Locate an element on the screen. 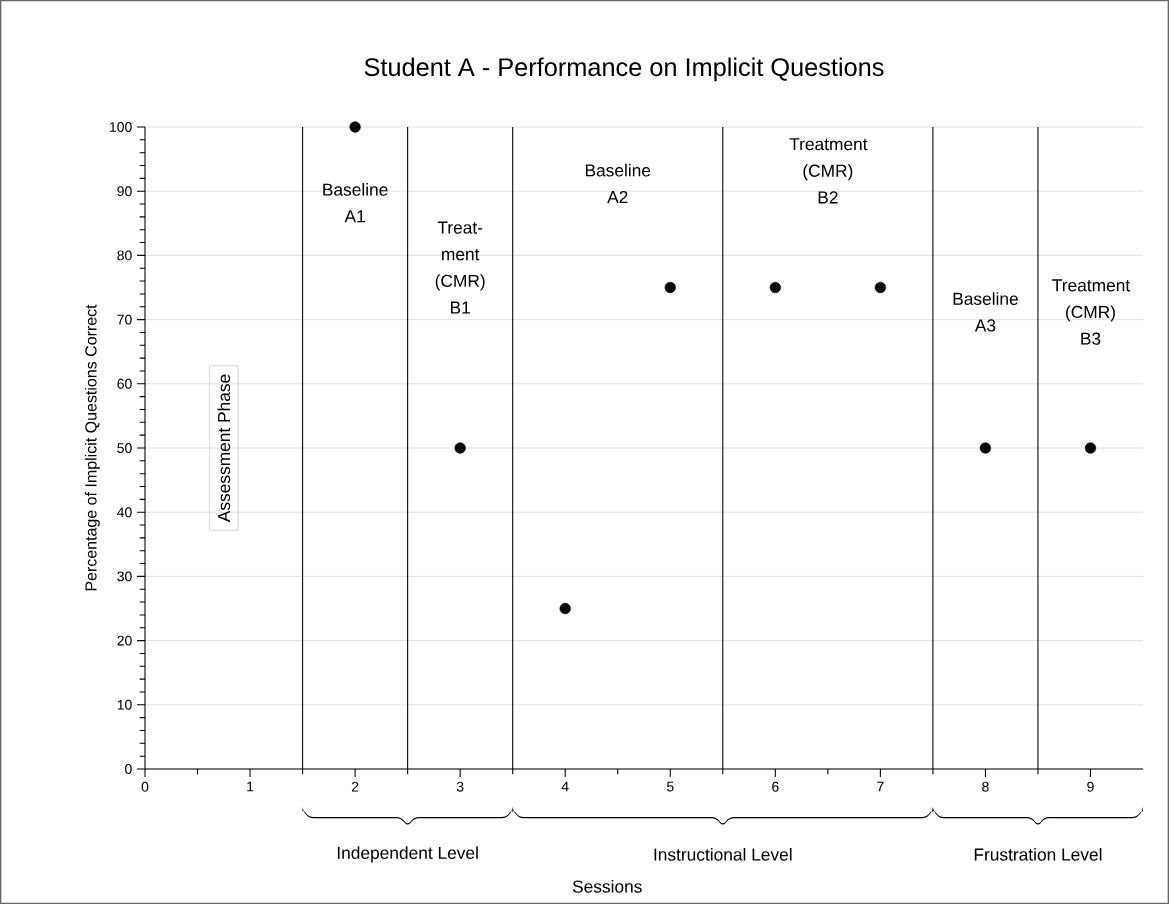 Image resolution: width=1169 pixels, height=904 pixels. x-tick-label: 5 is located at coordinates (670, 786).